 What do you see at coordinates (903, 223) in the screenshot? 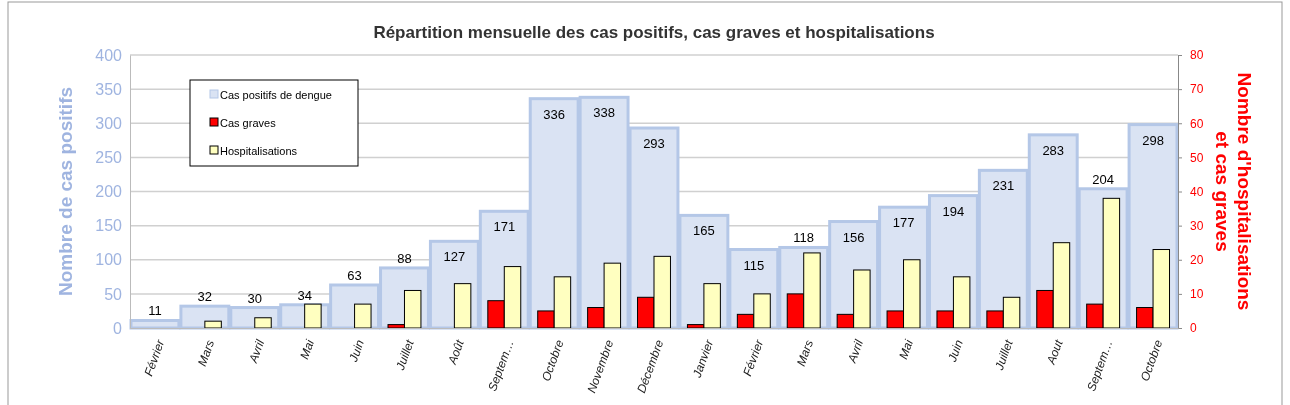
I see `data-label: 177` at bounding box center [903, 223].